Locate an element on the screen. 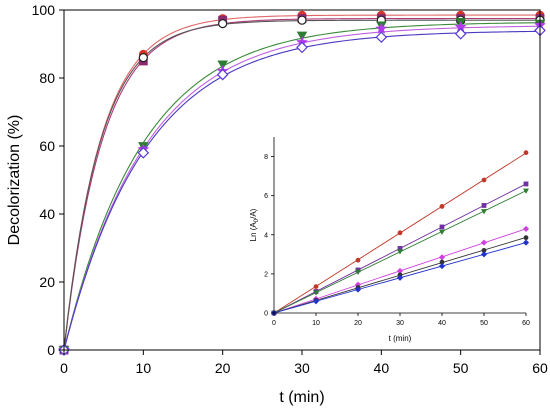  inset-y-tick-label: 6 is located at coordinates (266, 196).